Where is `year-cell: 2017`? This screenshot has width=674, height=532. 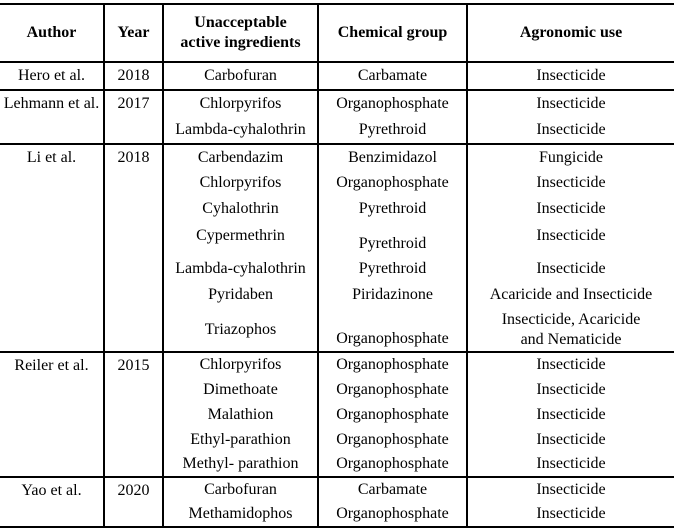
year-cell: 2017 is located at coordinates (133, 117).